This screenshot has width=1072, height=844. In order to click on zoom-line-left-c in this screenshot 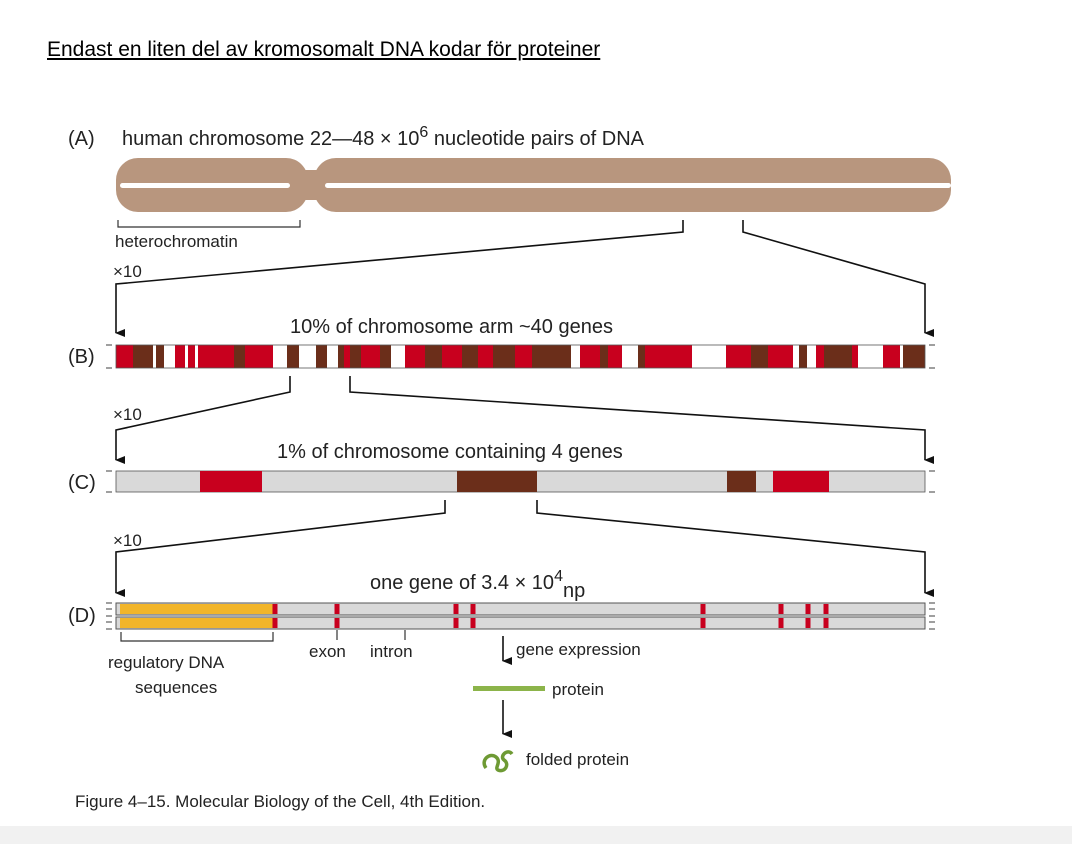, I will do `click(280, 548)`.